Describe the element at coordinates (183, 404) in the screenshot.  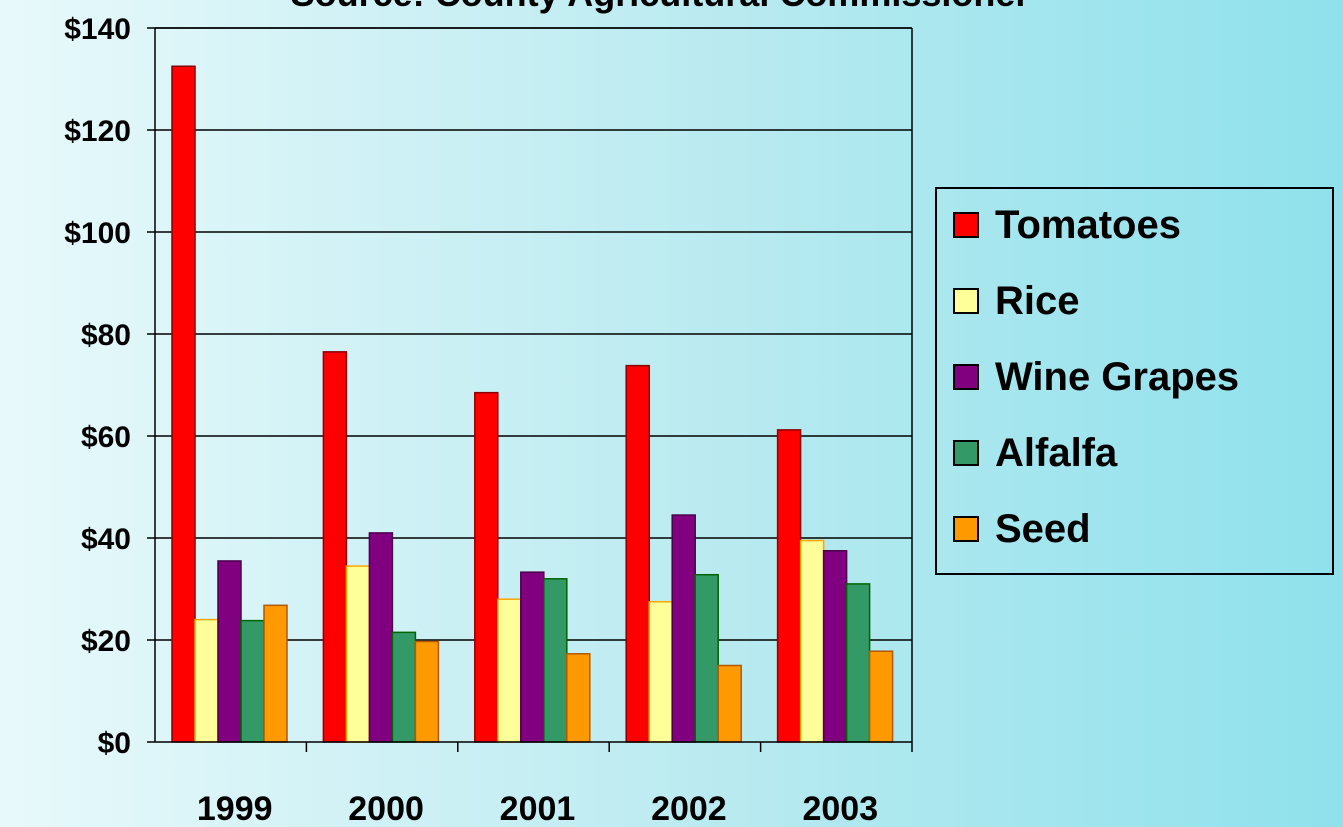
I see `bar-tomatoes-1999` at that location.